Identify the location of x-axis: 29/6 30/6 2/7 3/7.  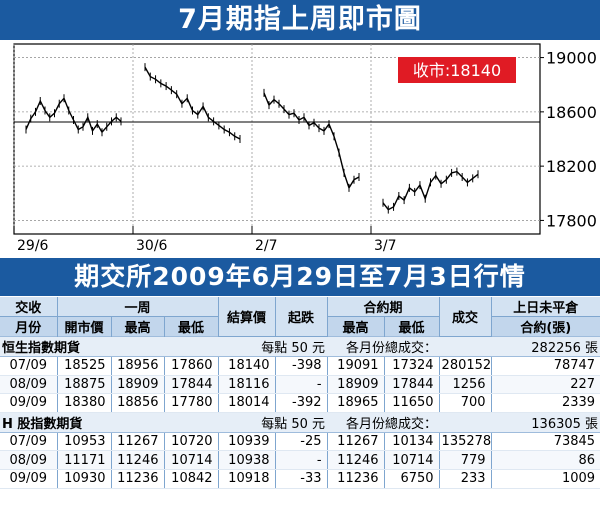
(205, 240).